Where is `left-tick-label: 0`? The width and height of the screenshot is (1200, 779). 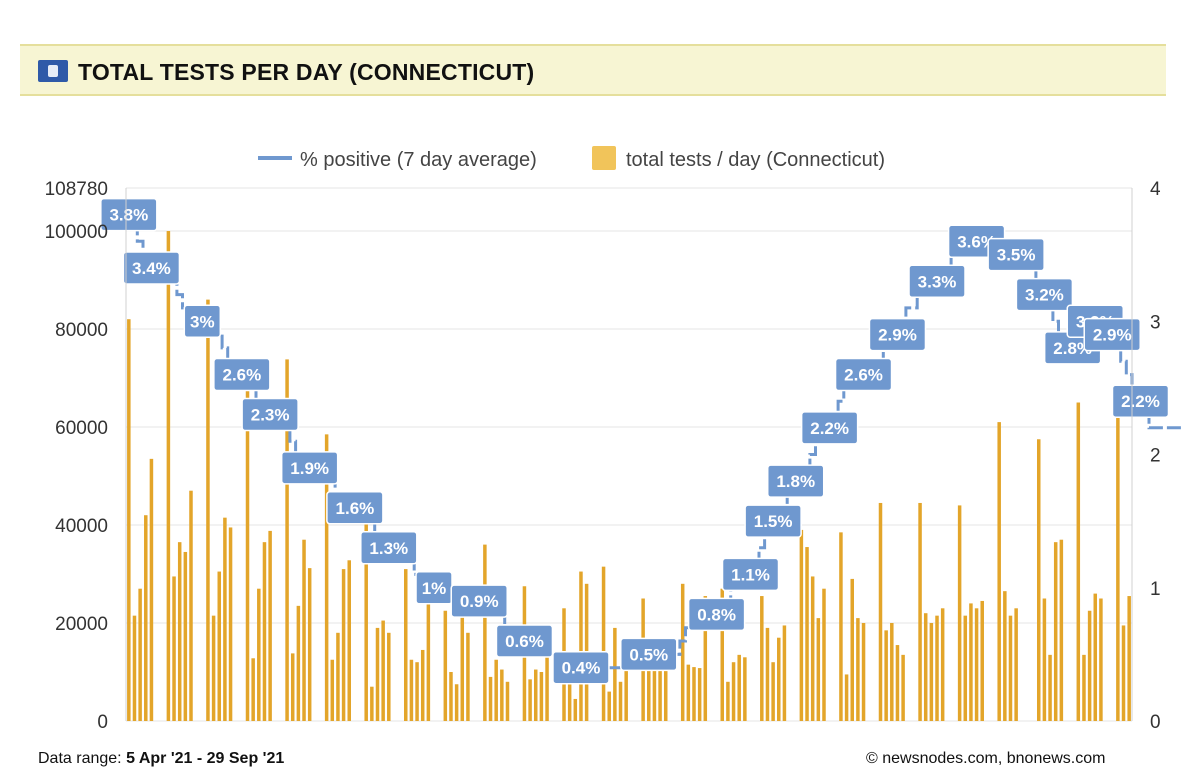
left-tick-label: 0 is located at coordinates (102, 722).